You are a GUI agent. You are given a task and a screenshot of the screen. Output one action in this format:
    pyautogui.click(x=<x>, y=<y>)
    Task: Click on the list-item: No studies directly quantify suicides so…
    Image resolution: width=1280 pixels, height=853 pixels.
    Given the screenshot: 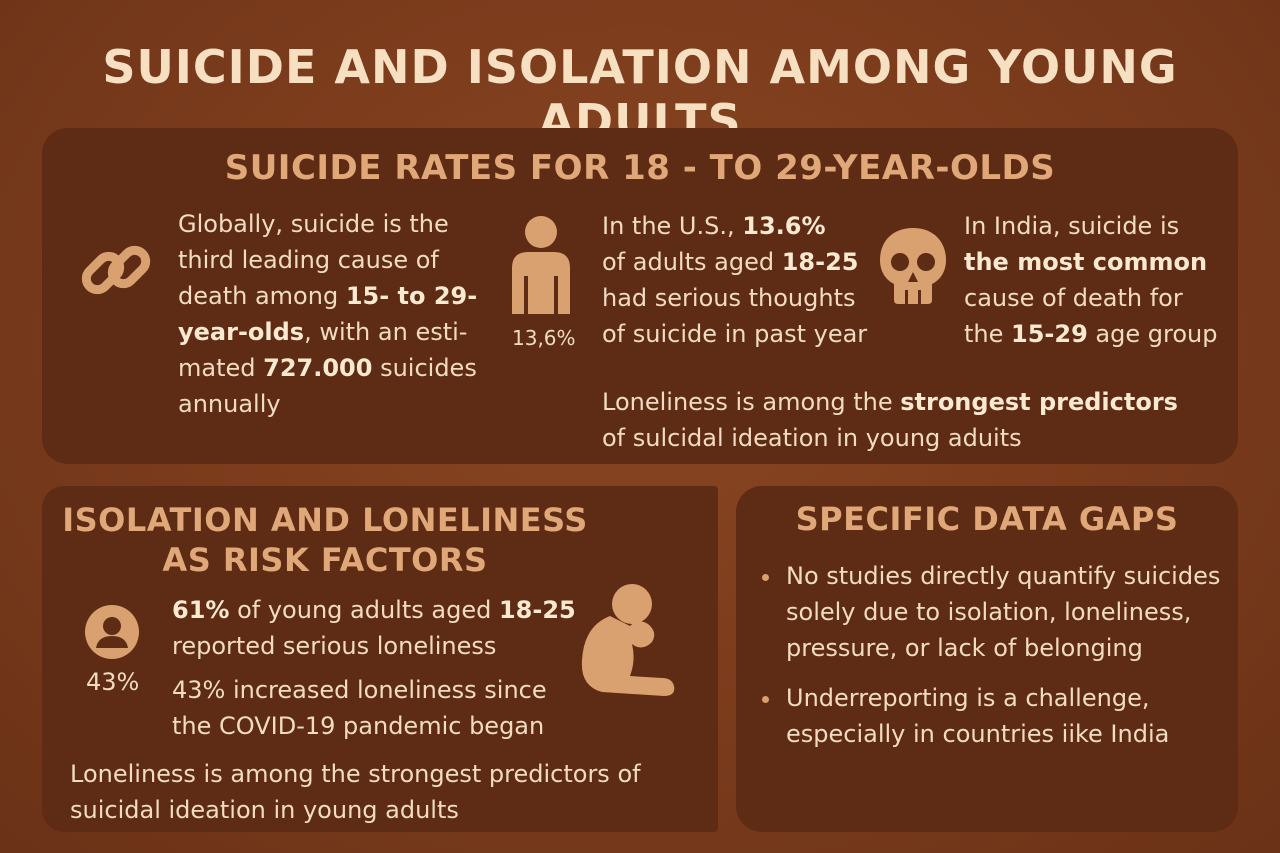 What is the action you would take?
    pyautogui.click(x=986, y=612)
    